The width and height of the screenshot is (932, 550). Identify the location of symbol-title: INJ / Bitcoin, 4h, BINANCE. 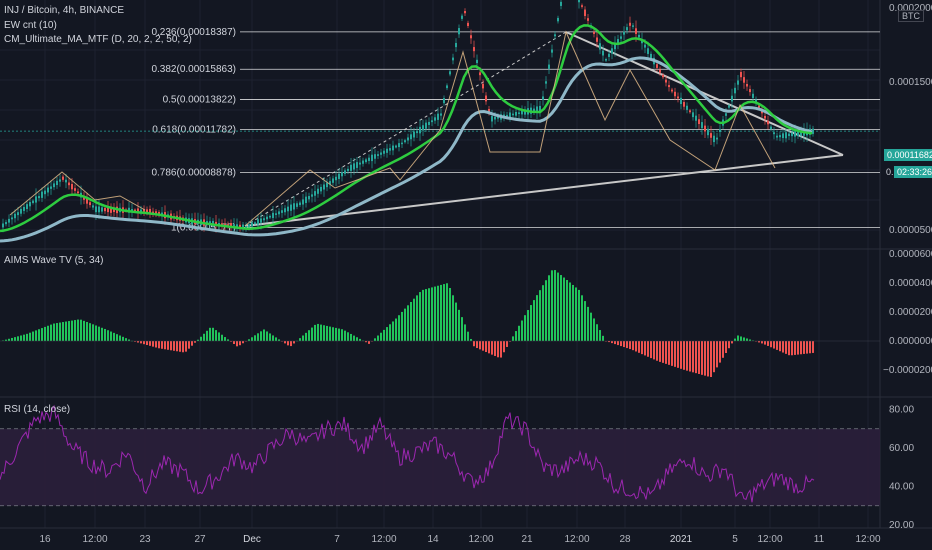
(64, 10).